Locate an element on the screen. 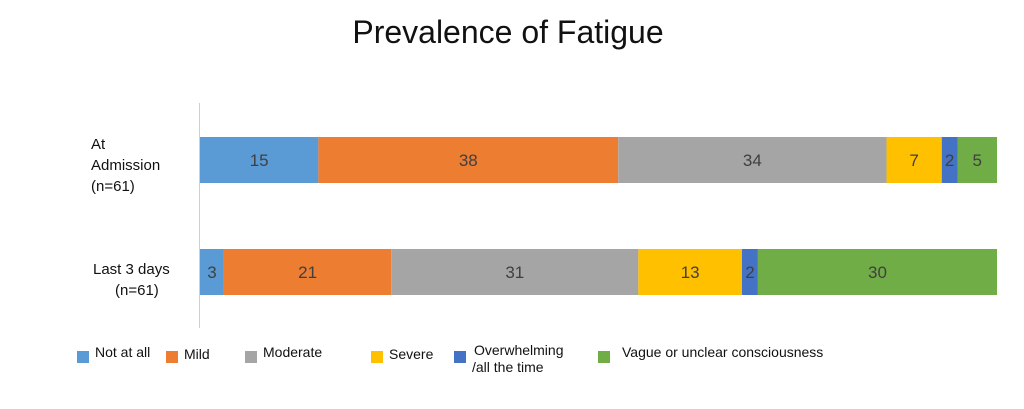 Image resolution: width=1024 pixels, height=409 pixels. legend-item: Overwhelming /all the time is located at coordinates (509, 359).